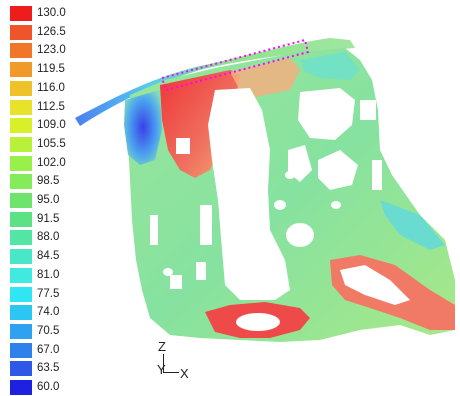 The width and height of the screenshot is (460, 396). I want to click on legend-label: 112.5, so click(51, 106).